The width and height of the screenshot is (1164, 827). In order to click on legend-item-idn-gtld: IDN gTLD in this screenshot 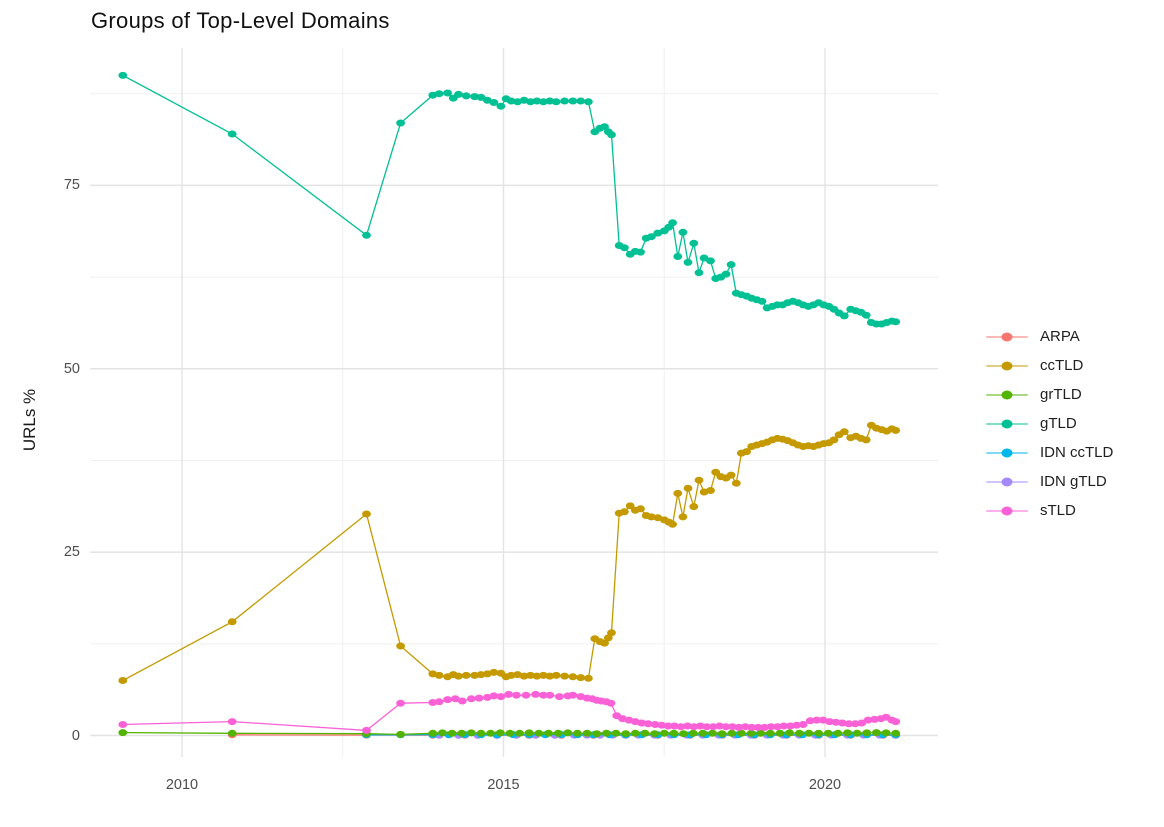, I will do `click(1049, 481)`.